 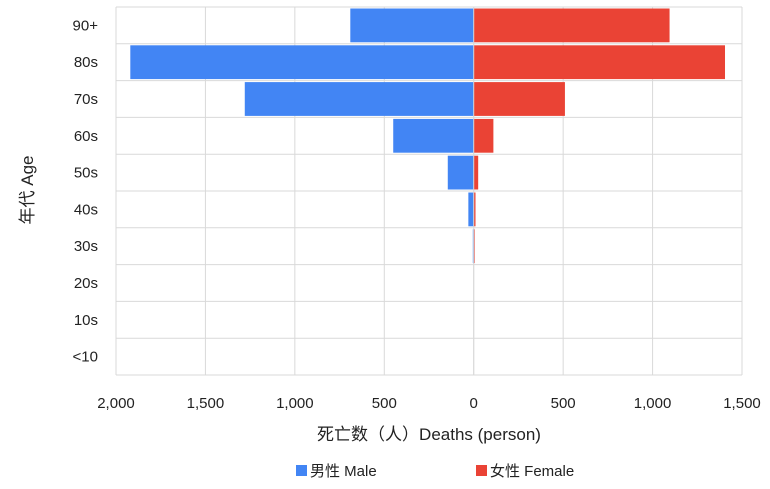 What do you see at coordinates (343, 471) in the screenshot?
I see `legend-label: 男性 Male` at bounding box center [343, 471].